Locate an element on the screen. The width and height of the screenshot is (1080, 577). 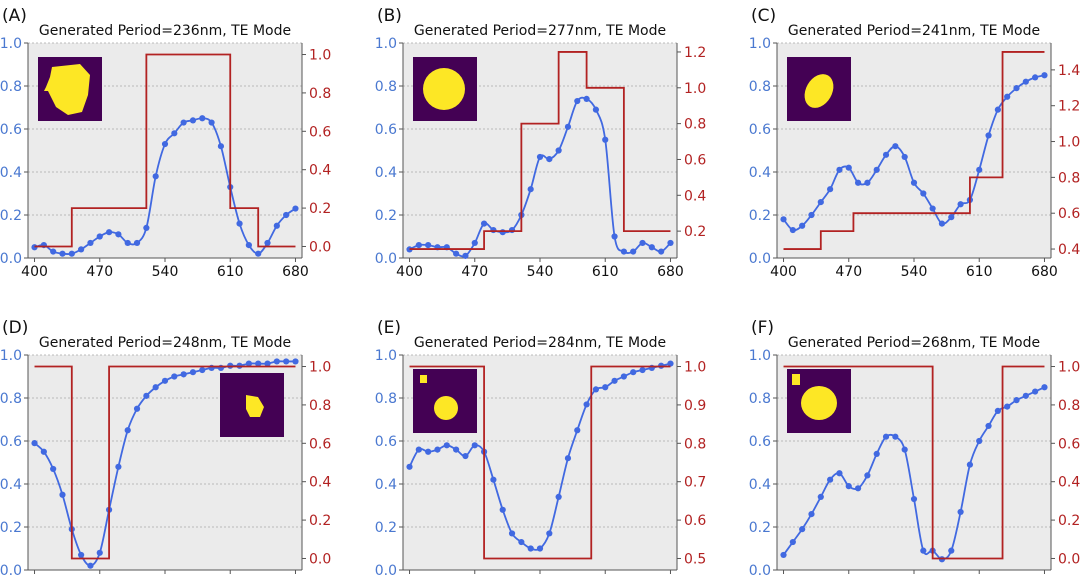
left-tick-label: 1.0 is located at coordinates (760, 356).